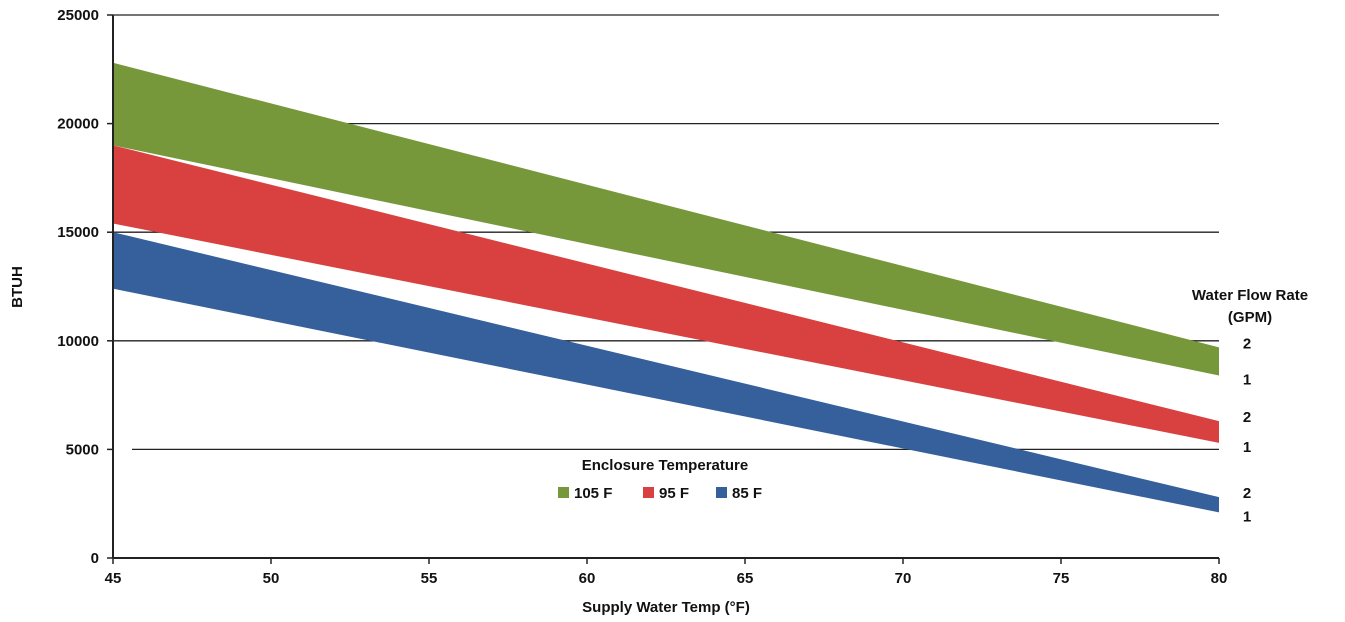 The height and width of the screenshot is (622, 1345). I want to click on flow-label-85f-2gpm: 2, so click(1247, 493).